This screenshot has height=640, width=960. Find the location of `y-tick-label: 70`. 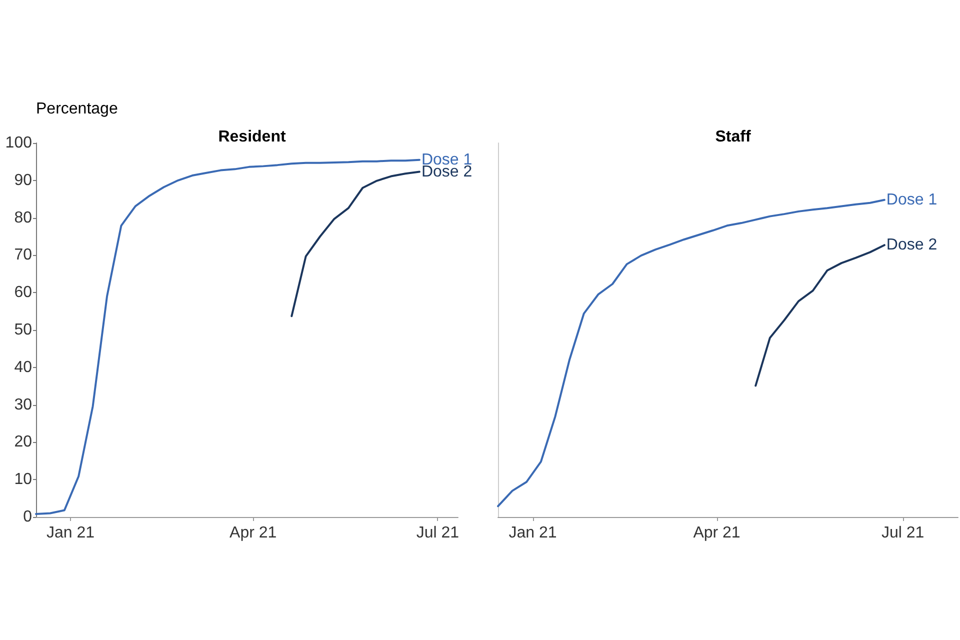

y-tick-label: 70 is located at coordinates (23, 255).